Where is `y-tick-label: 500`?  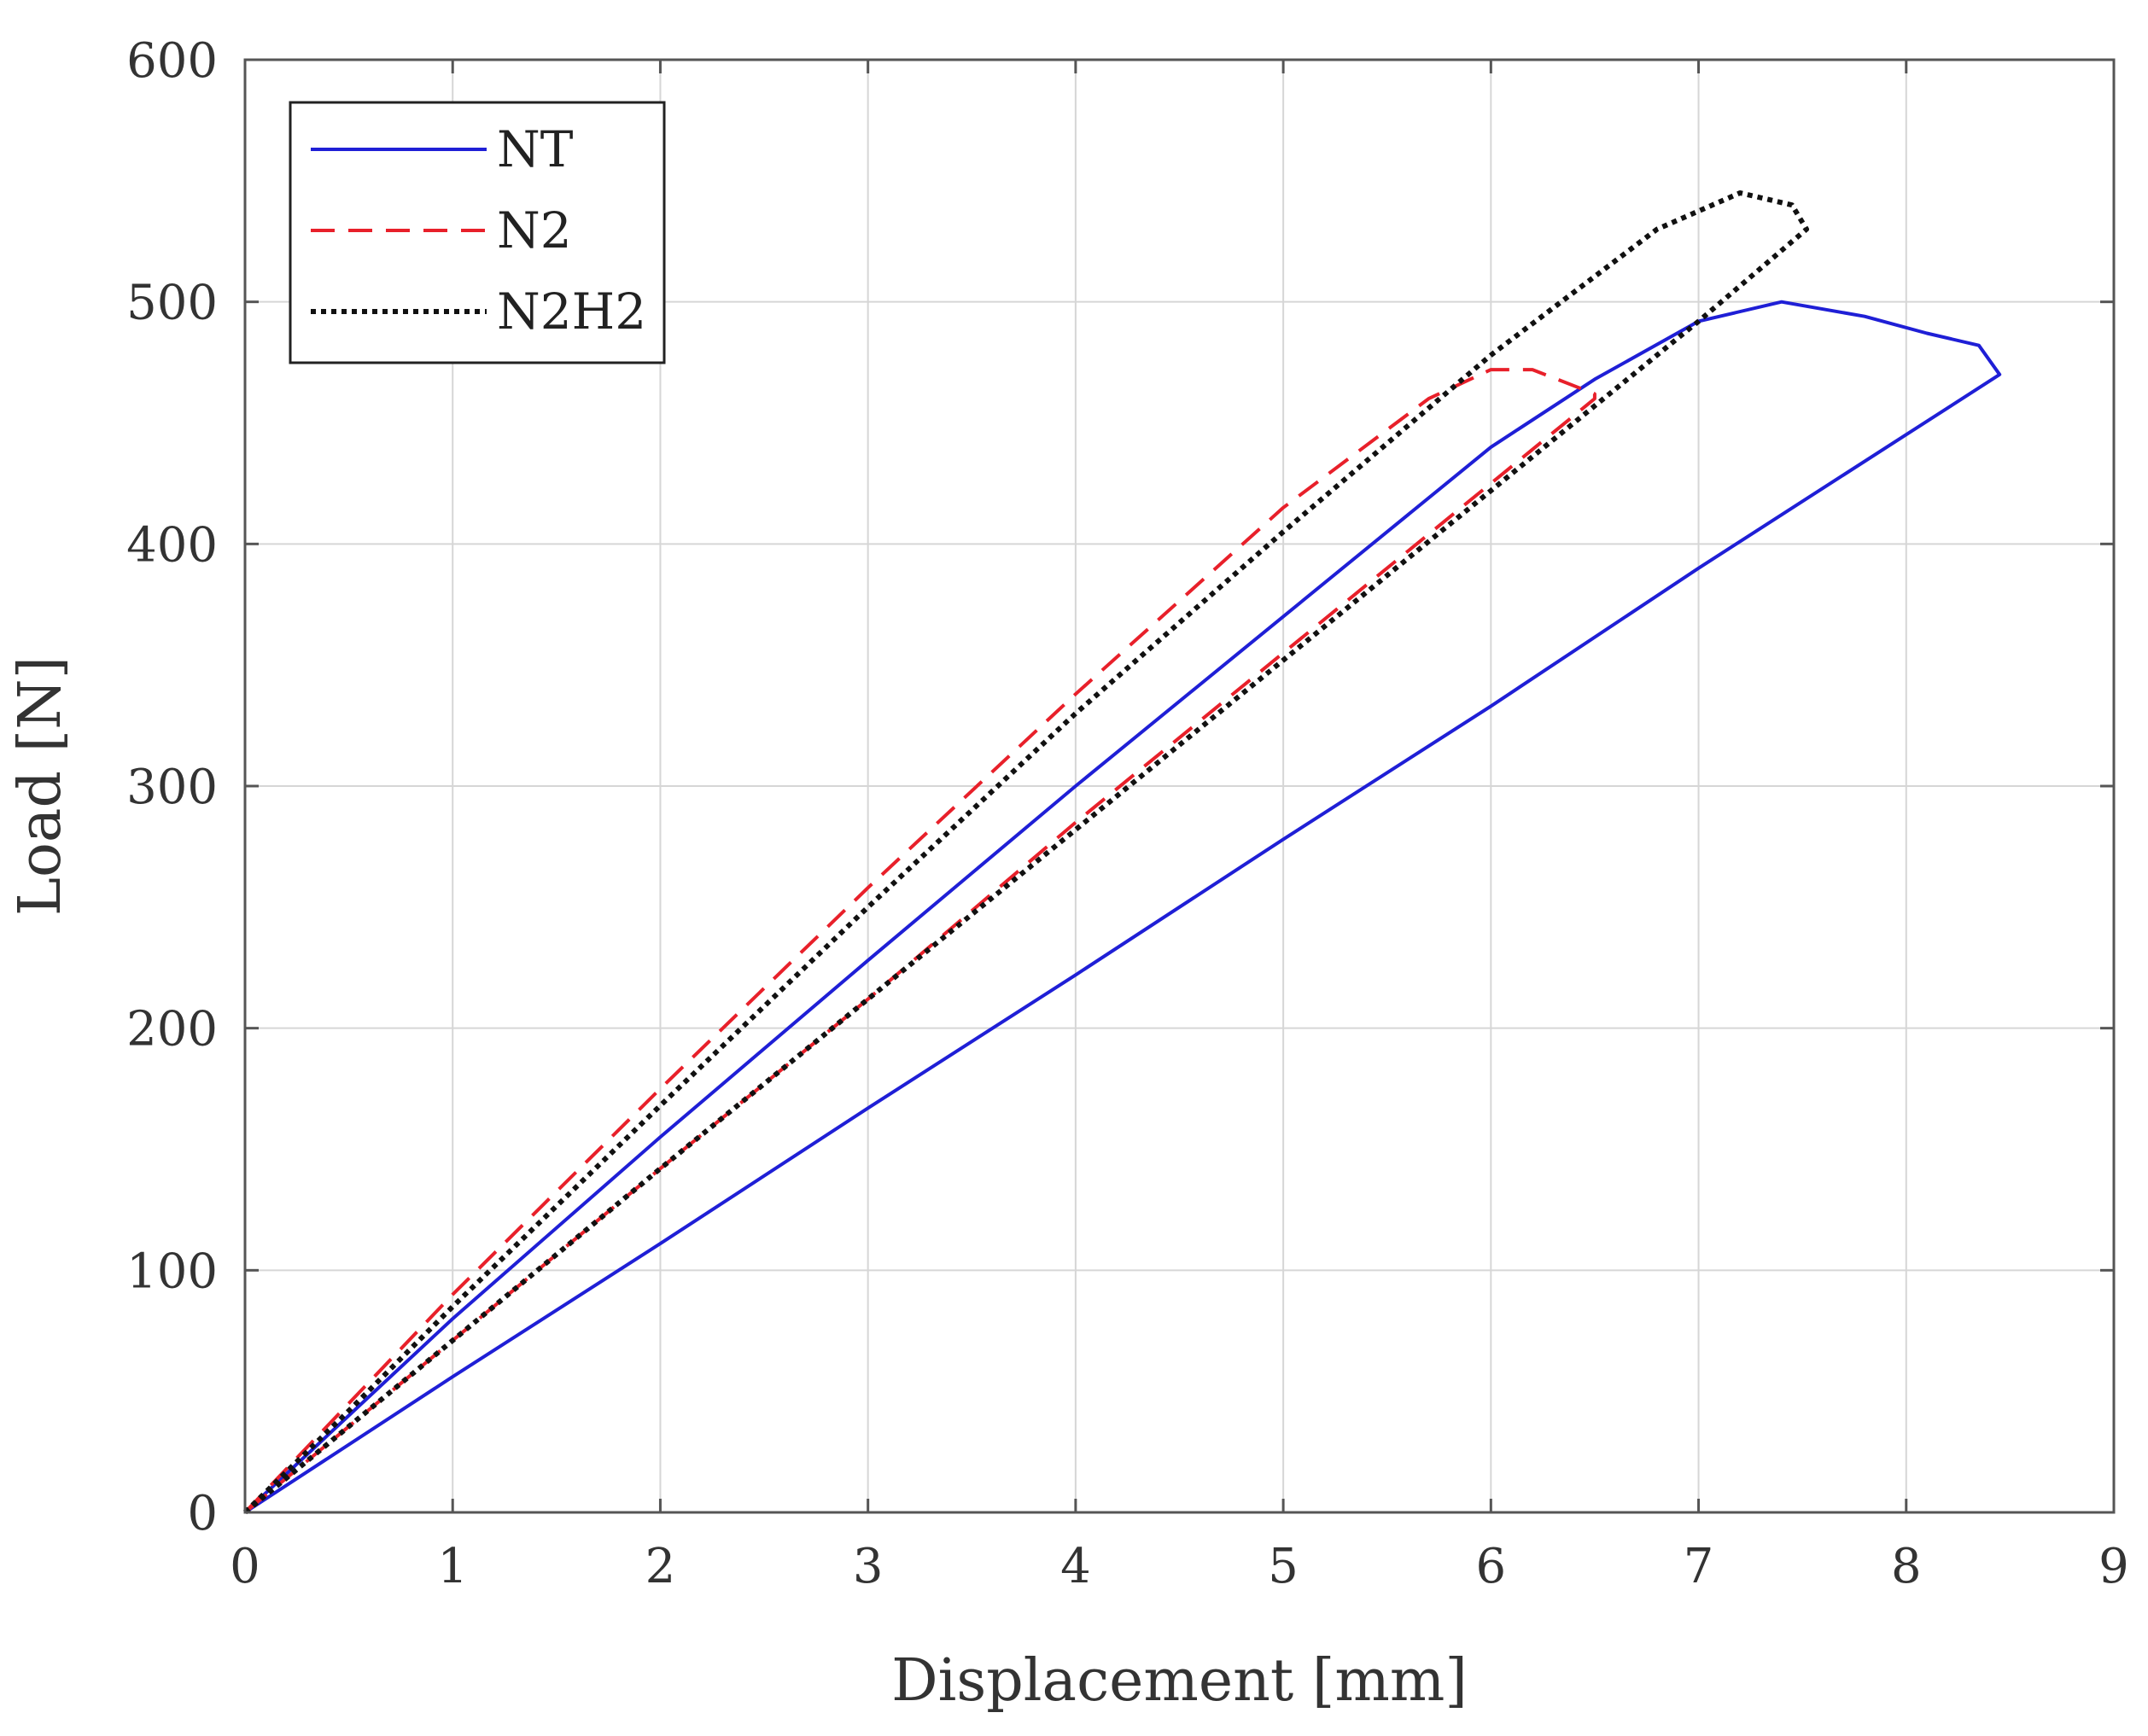 y-tick-label: 500 is located at coordinates (172, 303).